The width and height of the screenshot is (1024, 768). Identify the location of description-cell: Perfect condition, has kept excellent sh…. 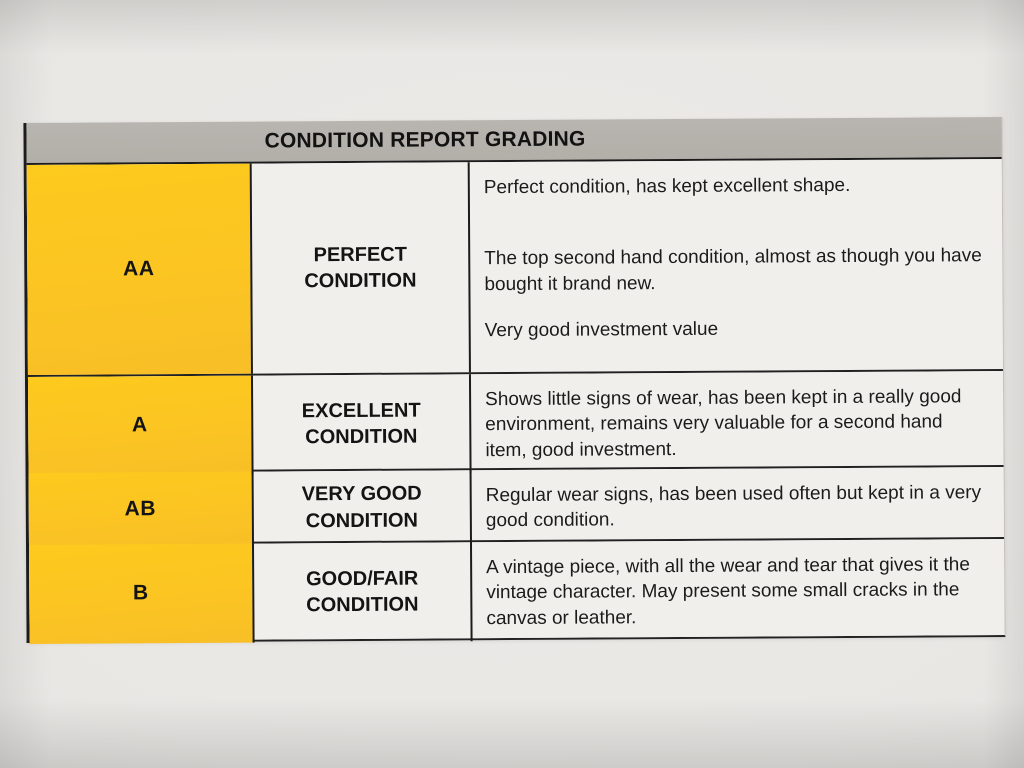
(736, 265).